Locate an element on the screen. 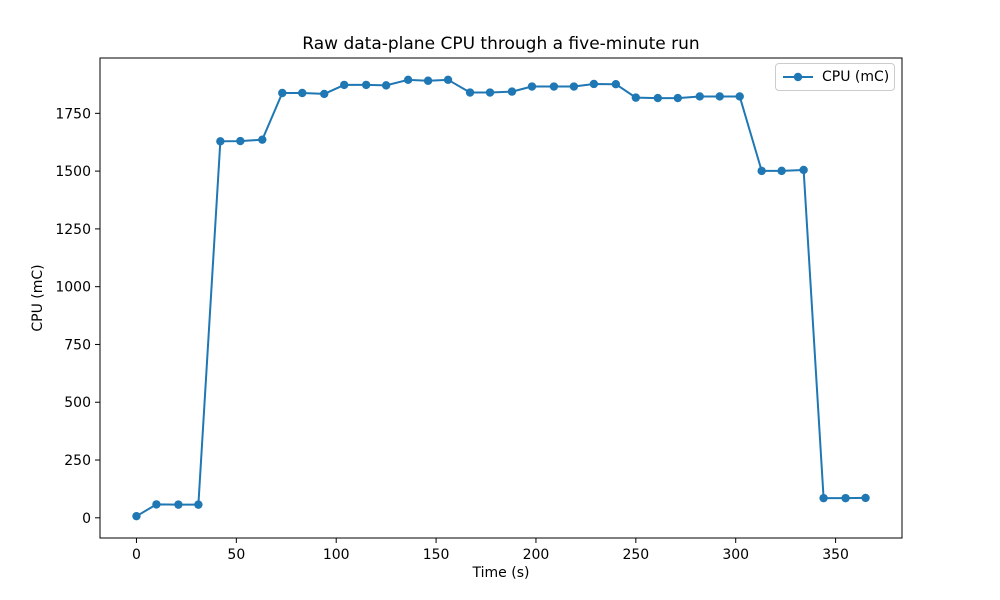 The width and height of the screenshot is (1000, 600). x-tick-label: 200 is located at coordinates (536, 555).